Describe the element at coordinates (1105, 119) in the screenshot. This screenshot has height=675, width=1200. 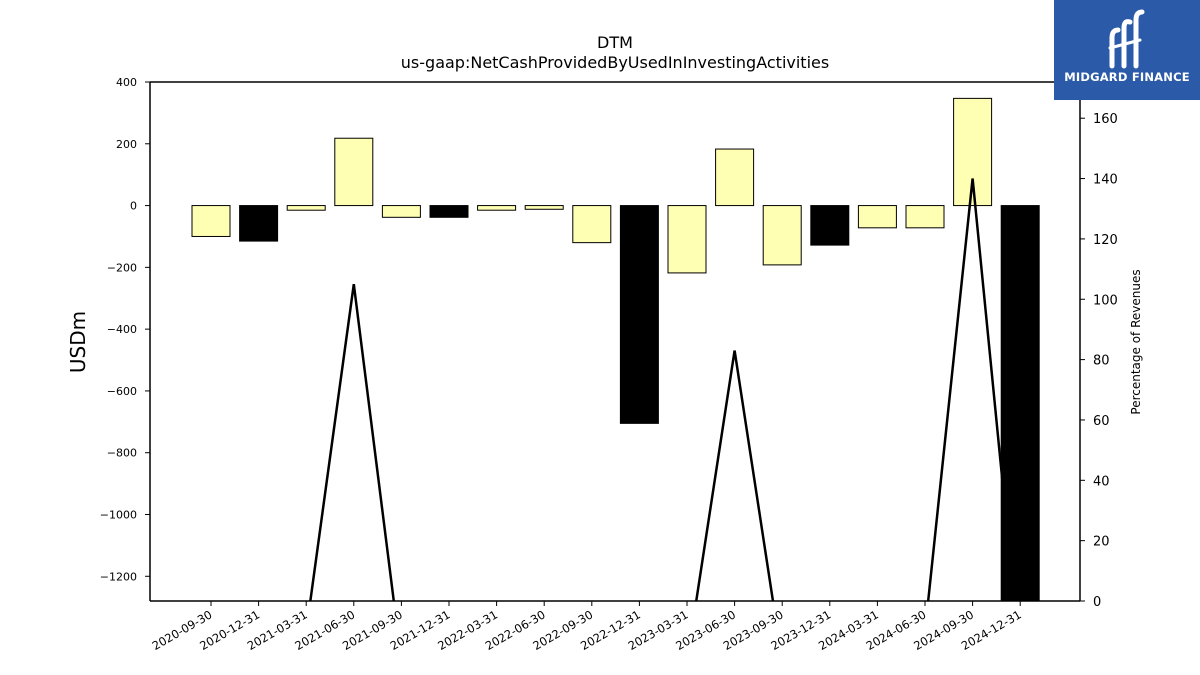
I see `y2-tick-label: 160` at that location.